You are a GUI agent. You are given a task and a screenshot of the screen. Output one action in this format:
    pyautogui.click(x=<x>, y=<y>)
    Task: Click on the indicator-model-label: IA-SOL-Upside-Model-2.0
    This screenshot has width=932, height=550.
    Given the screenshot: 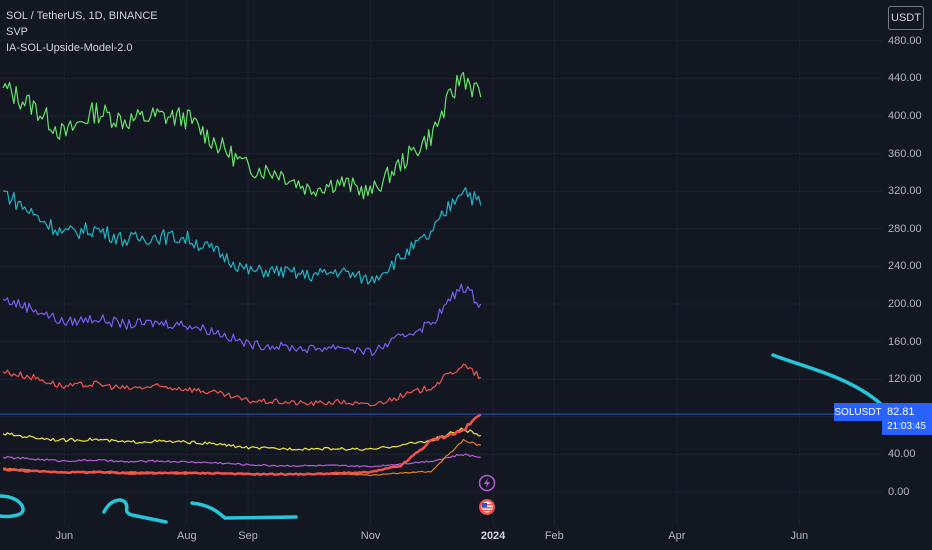 What is the action you would take?
    pyautogui.click(x=69, y=48)
    